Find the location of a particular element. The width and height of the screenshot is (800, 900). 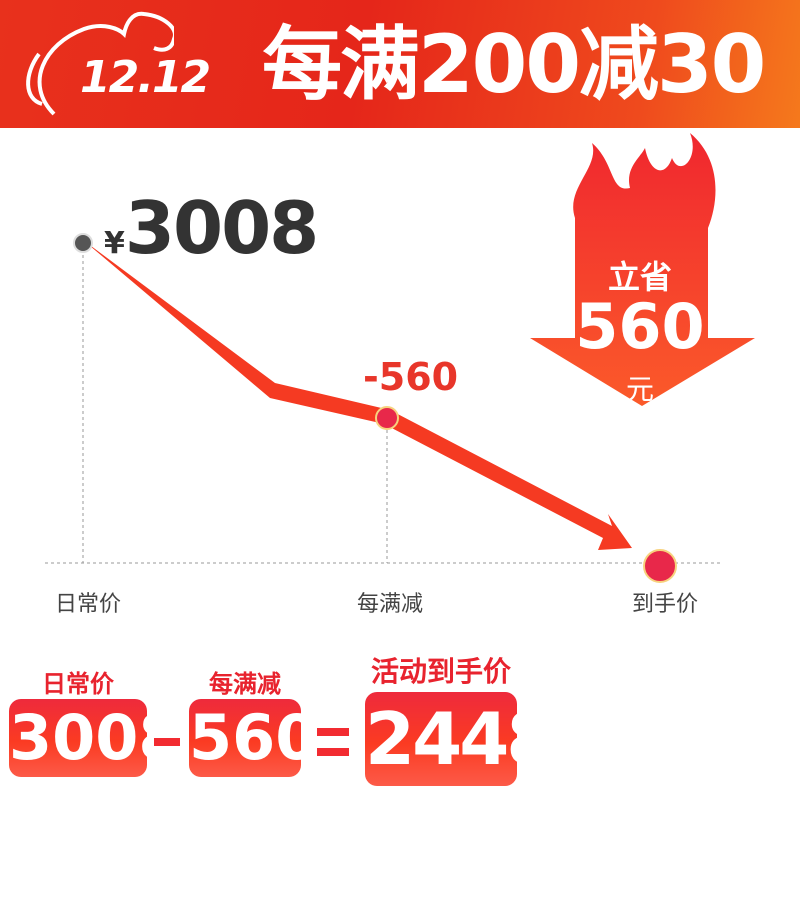

regular-price-value: 3008 is located at coordinates (221, 228).